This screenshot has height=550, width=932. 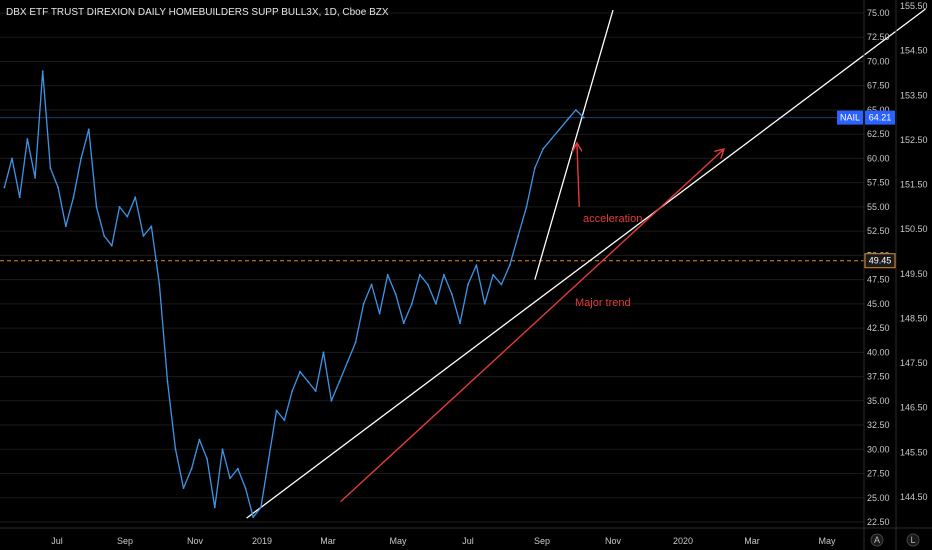 I want to click on reference-level-value: 49.45, so click(x=880, y=261).